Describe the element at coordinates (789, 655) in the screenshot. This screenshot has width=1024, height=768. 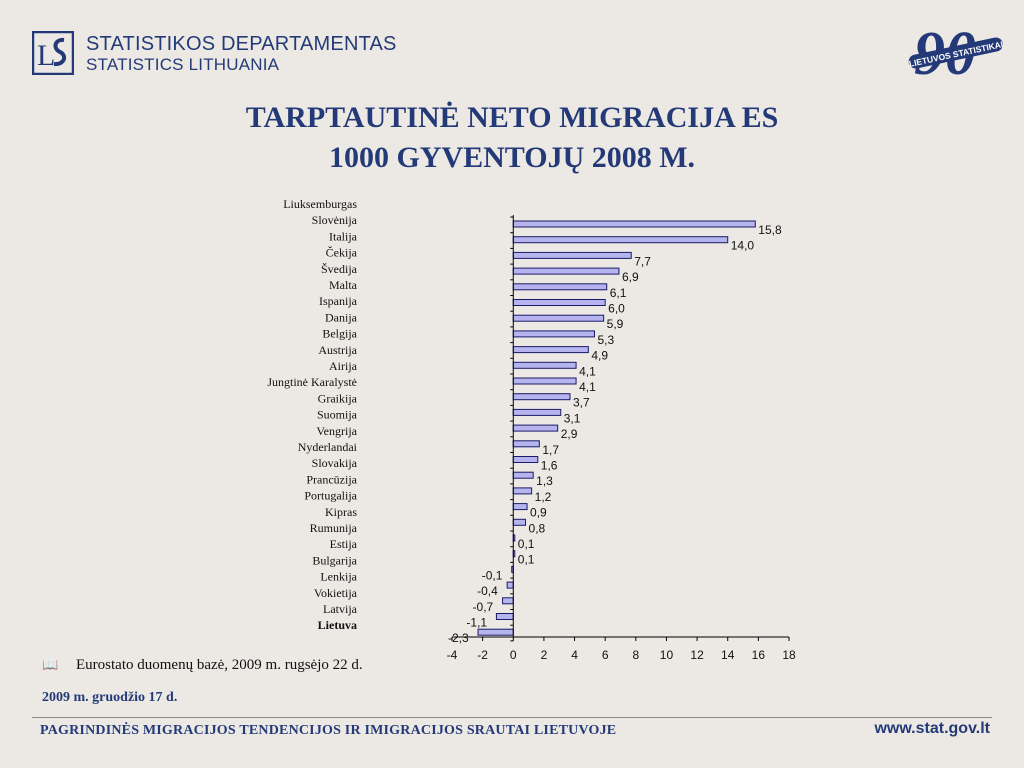
I see `x-tick-label: 18` at that location.